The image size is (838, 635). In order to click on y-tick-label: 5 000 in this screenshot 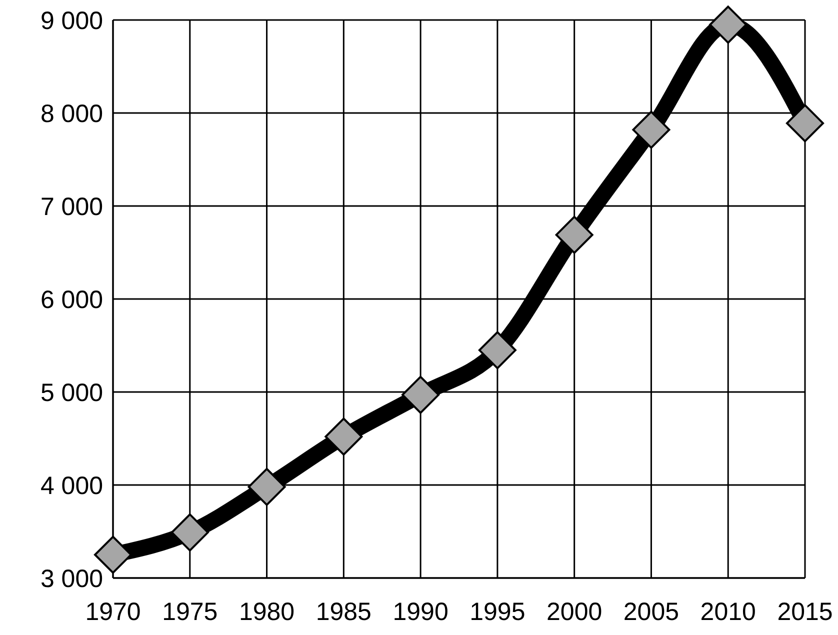, I will do `click(71, 392)`.